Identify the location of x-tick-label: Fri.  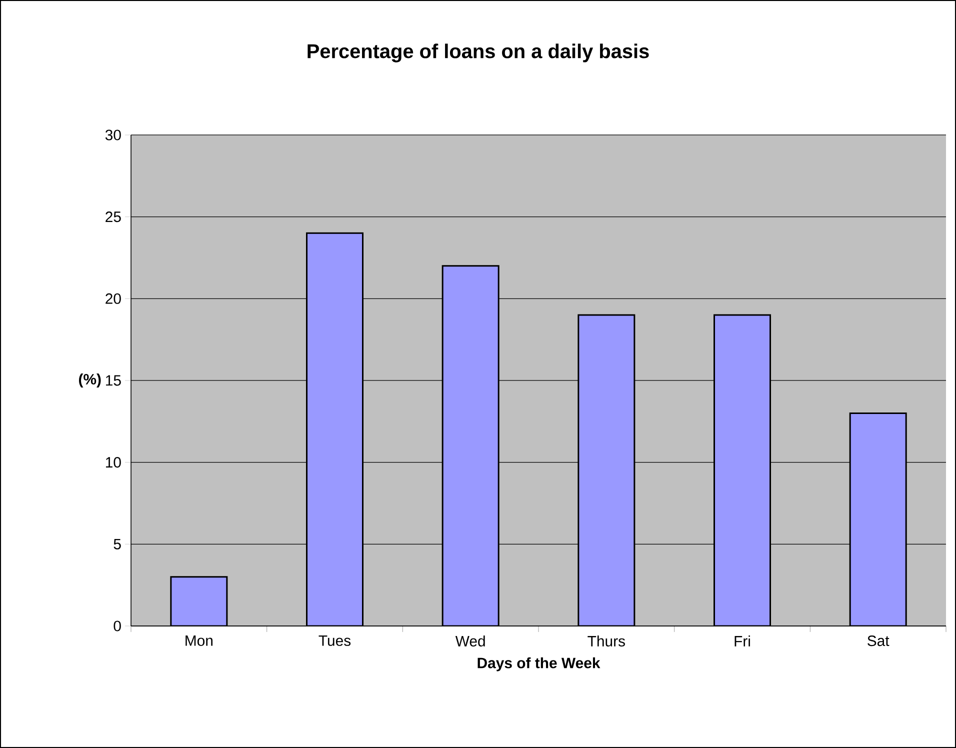
(742, 641).